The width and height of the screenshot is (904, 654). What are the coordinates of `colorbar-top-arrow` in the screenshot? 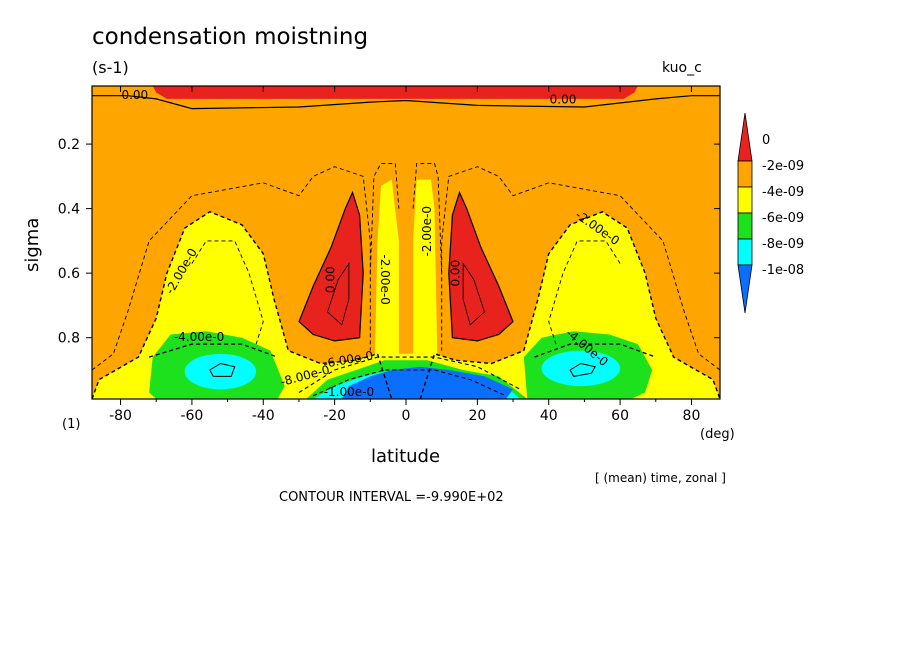 It's located at (745, 137).